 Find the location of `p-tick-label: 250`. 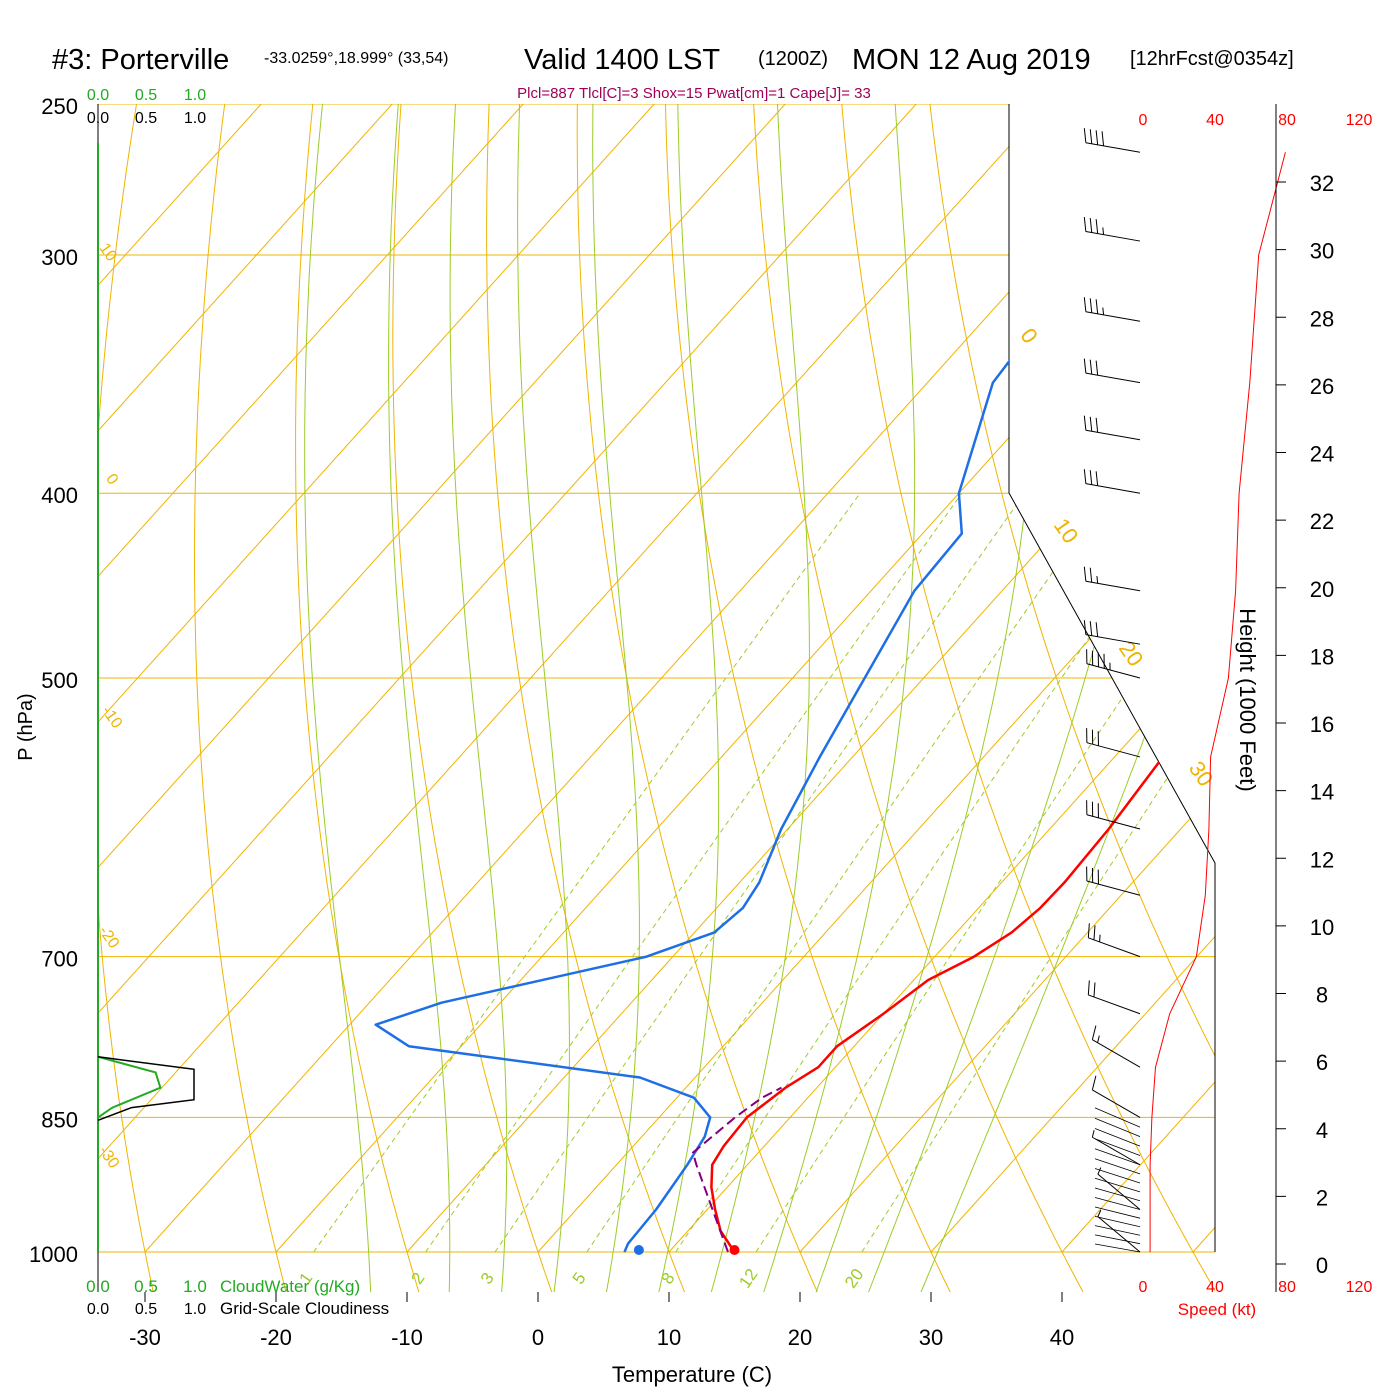

p-tick-label: 250 is located at coordinates (59, 106).